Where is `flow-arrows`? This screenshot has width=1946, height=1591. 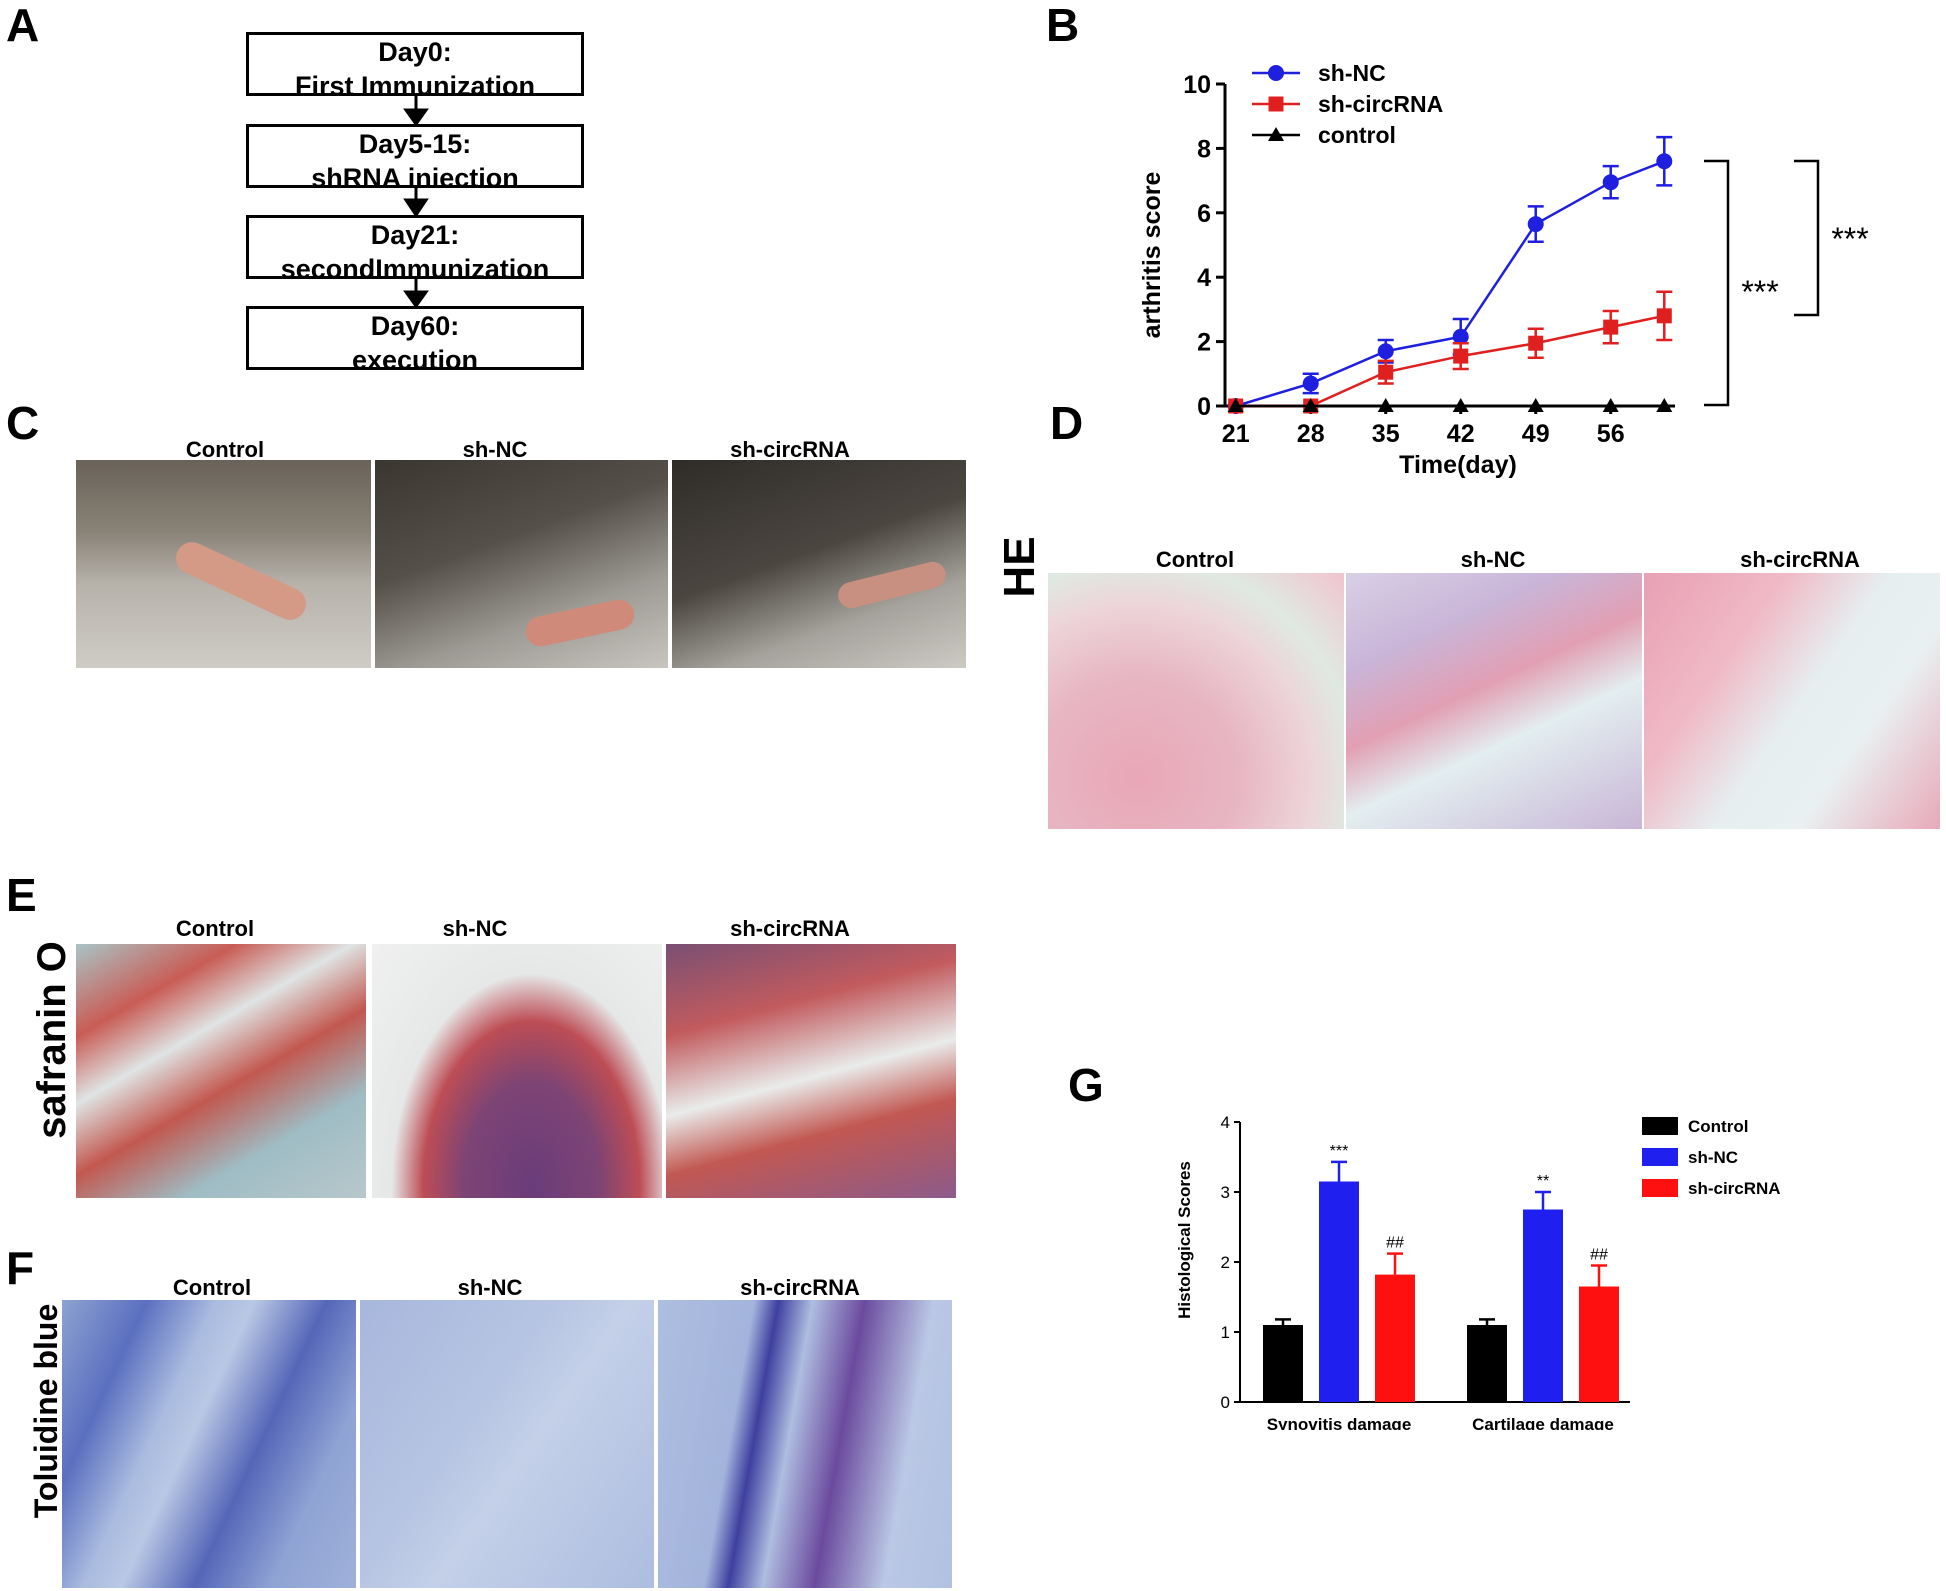 flow-arrows is located at coordinates (416, 202).